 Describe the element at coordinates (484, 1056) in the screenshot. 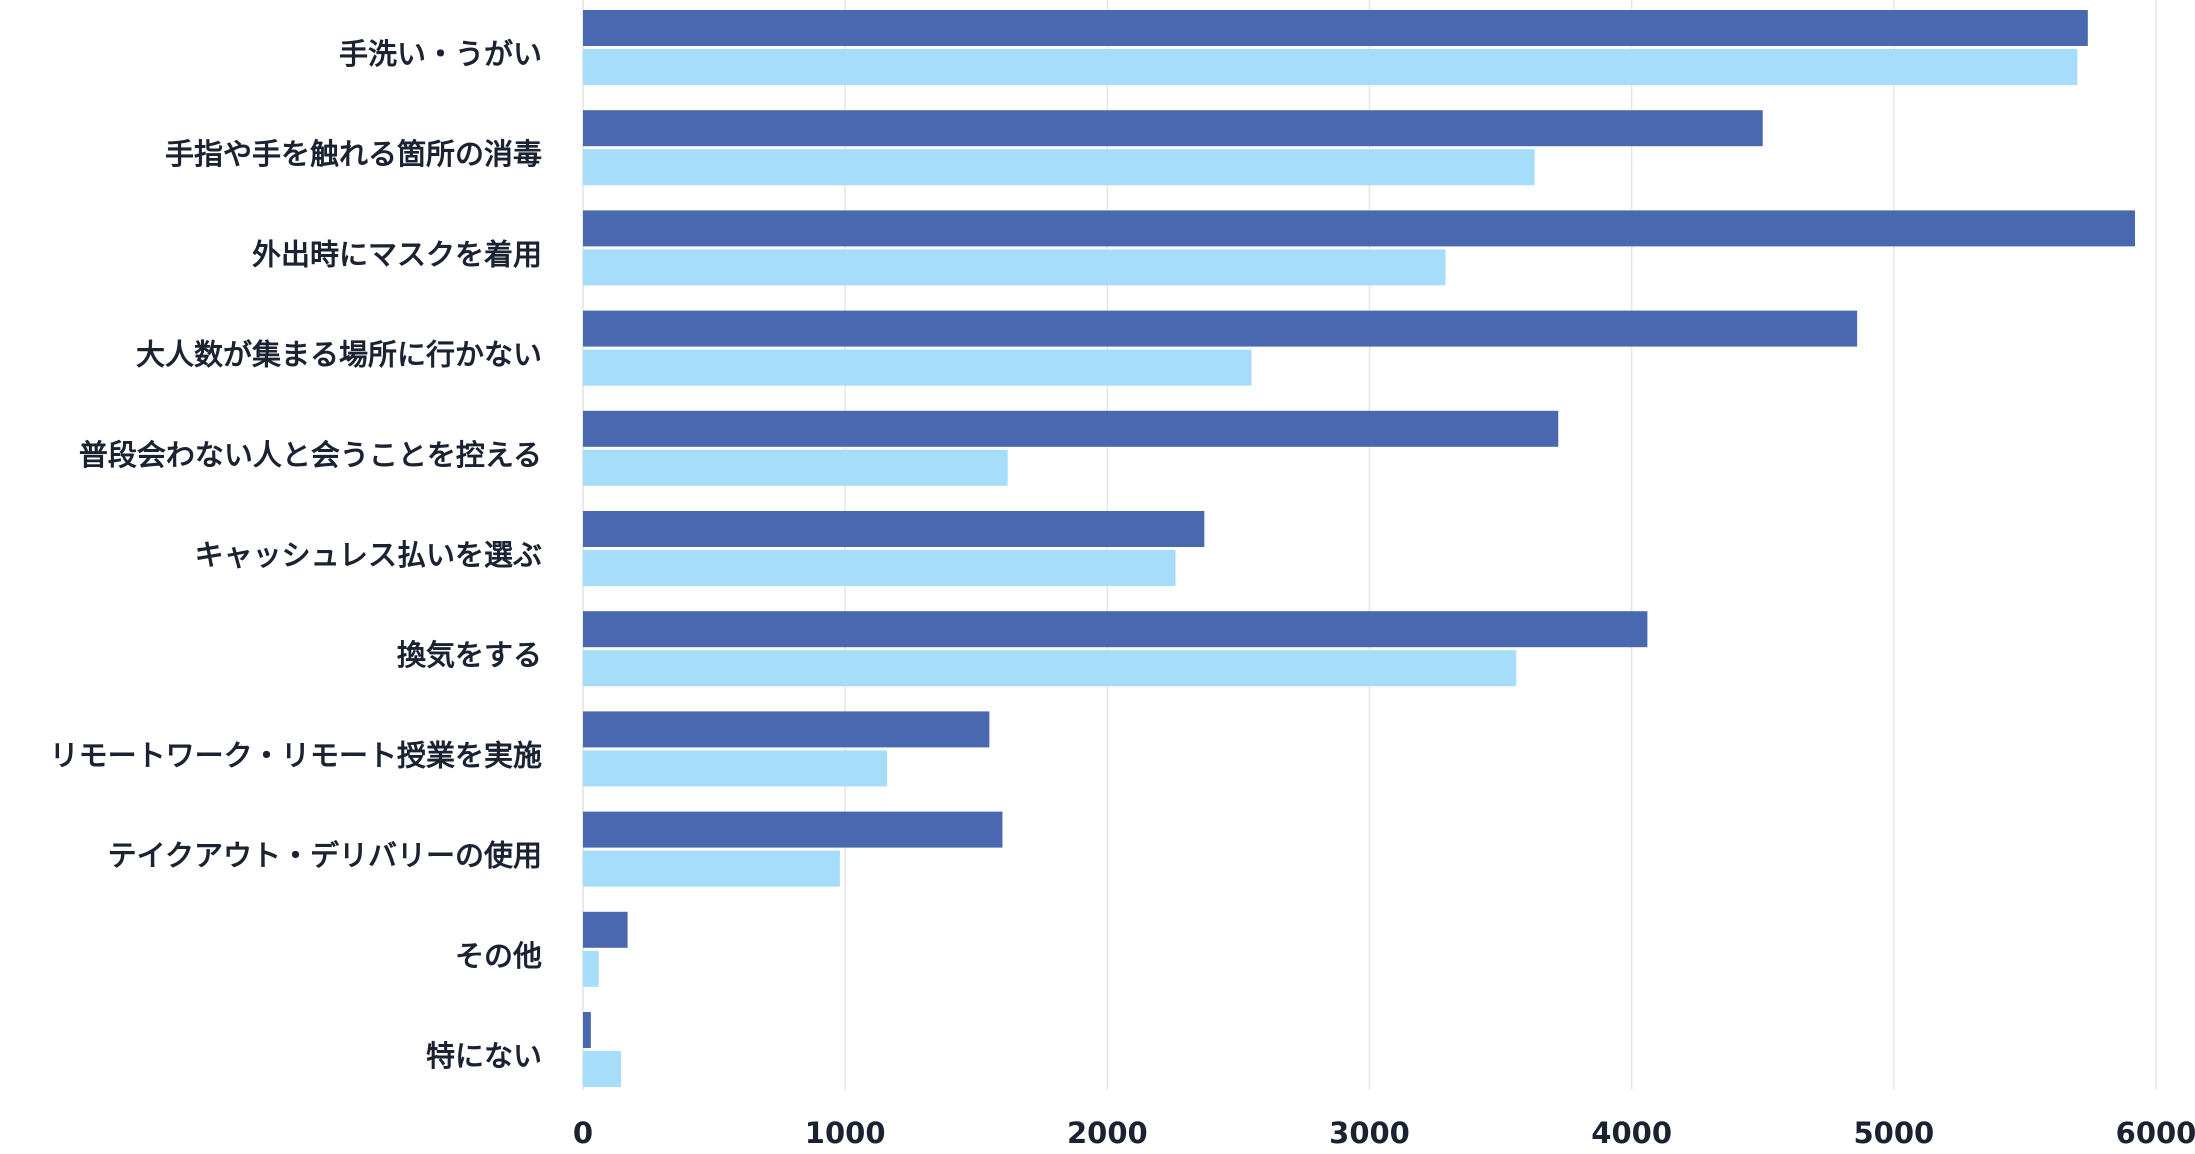

I see `category-label: 特にない` at that location.